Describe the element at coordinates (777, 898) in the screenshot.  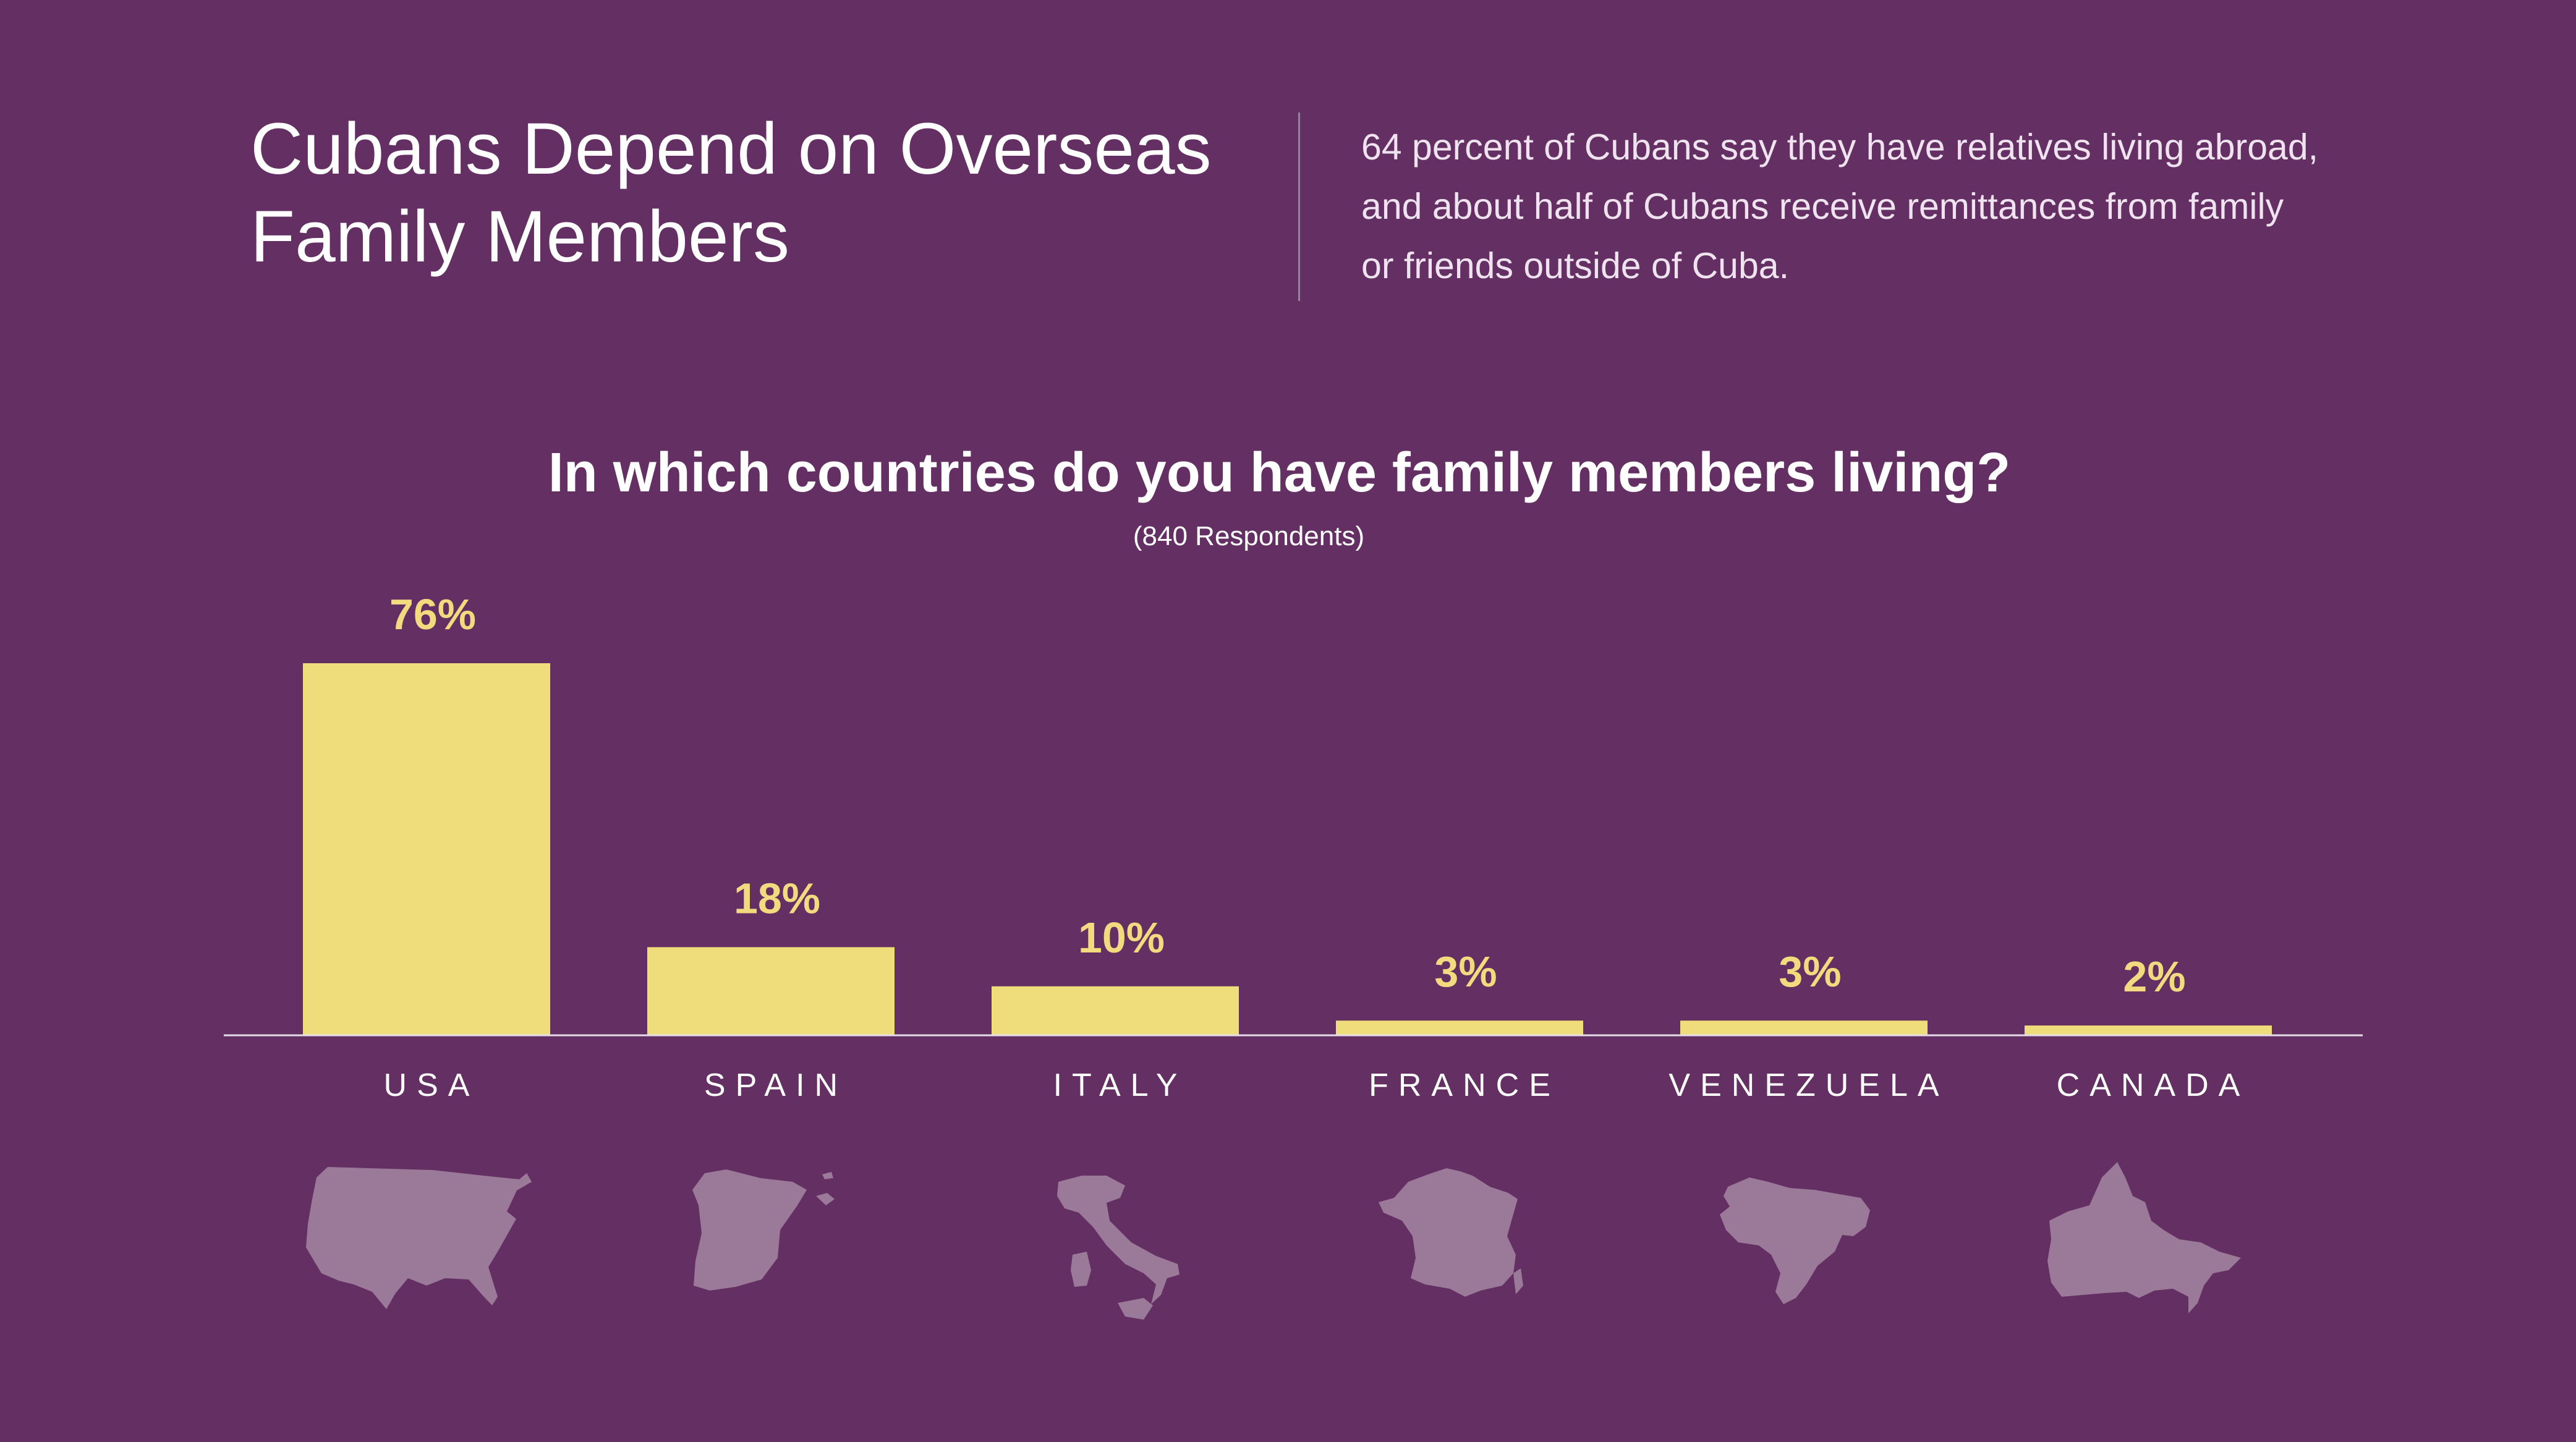
I see `bar-value-label-spain: 18%` at that location.